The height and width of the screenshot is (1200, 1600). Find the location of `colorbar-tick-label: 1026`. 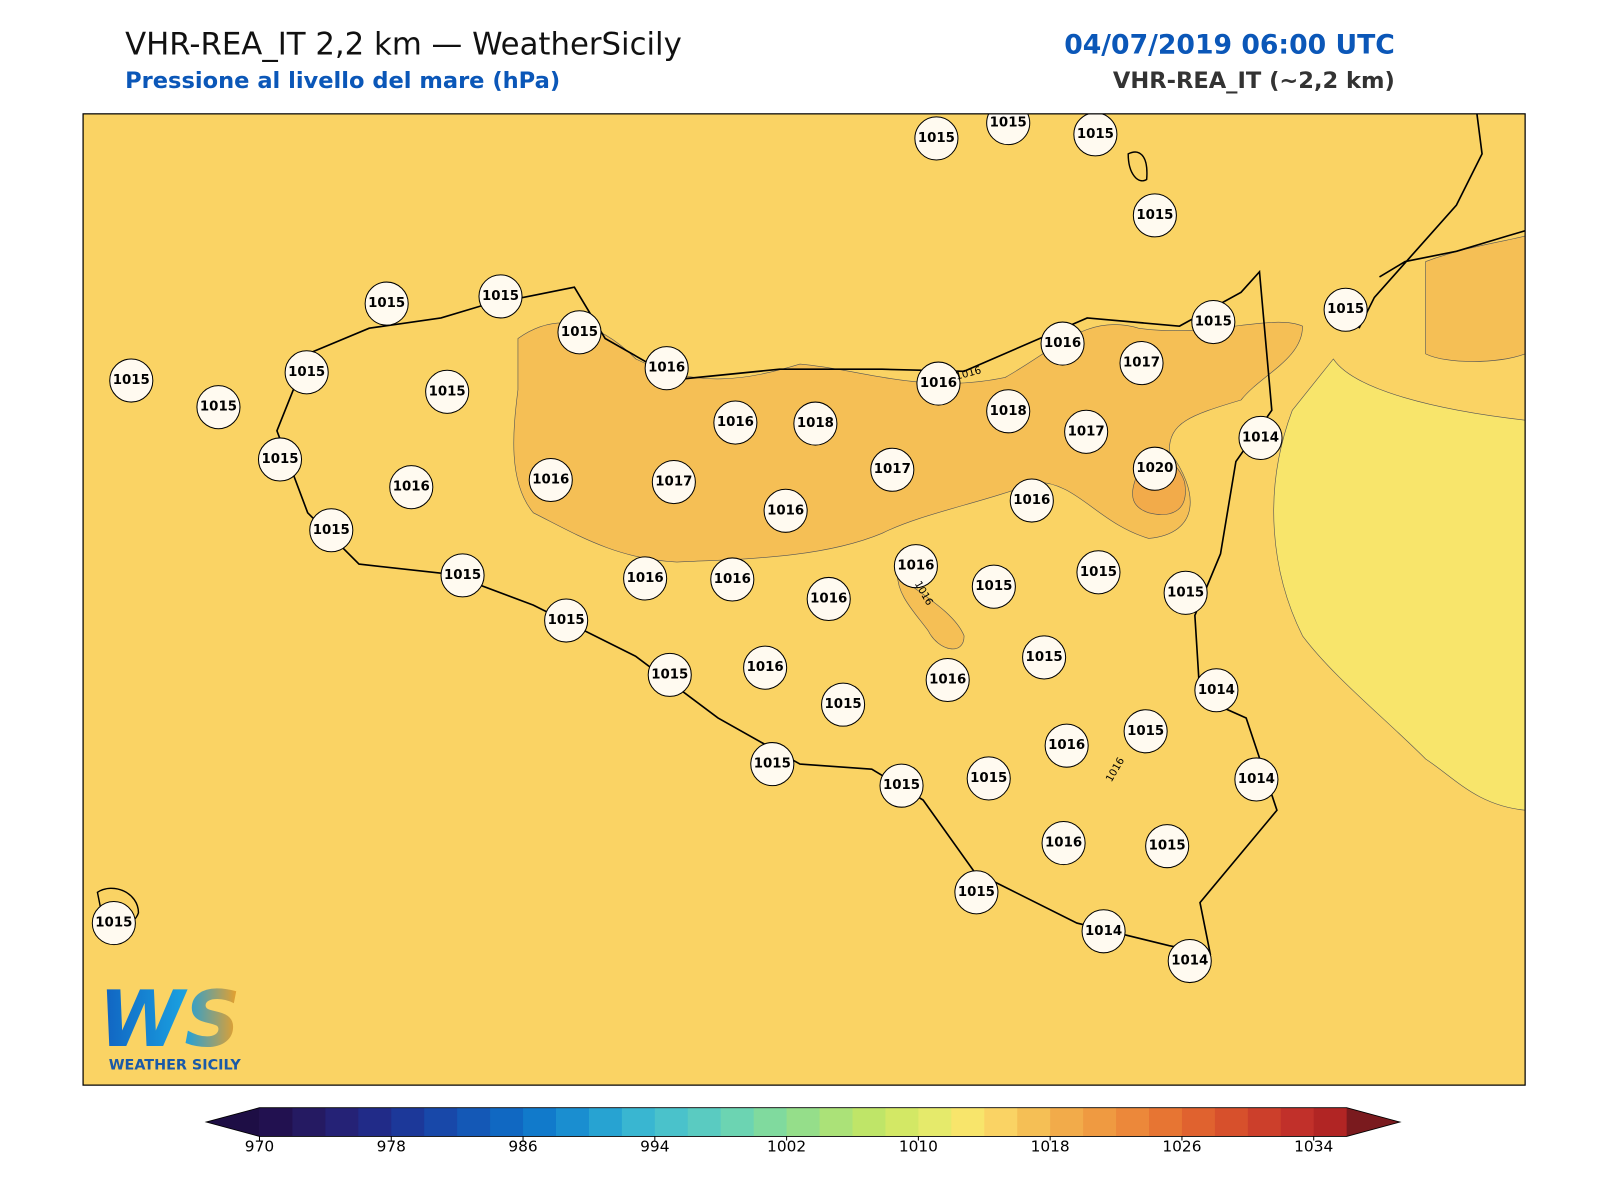

colorbar-tick-label: 1026 is located at coordinates (1181, 1147).